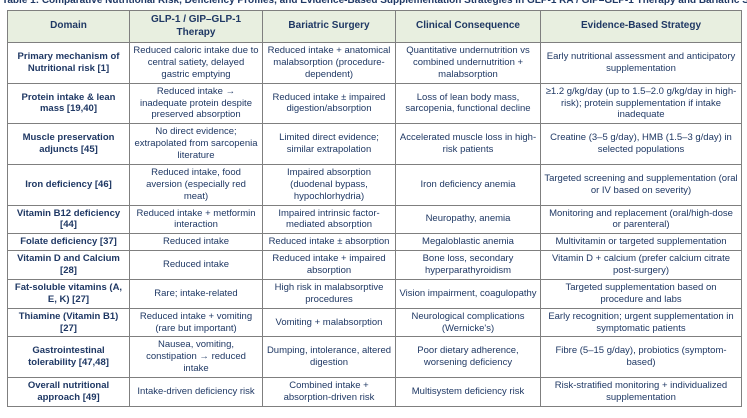  What do you see at coordinates (196, 219) in the screenshot?
I see `table-cell: Reduced intake + metformin interaction` at bounding box center [196, 219].